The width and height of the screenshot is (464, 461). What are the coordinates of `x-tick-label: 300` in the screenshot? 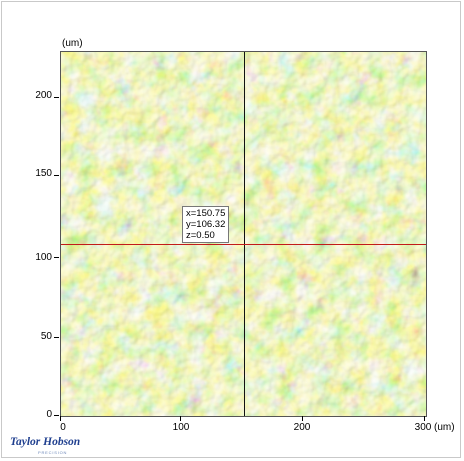 It's located at (423, 427).